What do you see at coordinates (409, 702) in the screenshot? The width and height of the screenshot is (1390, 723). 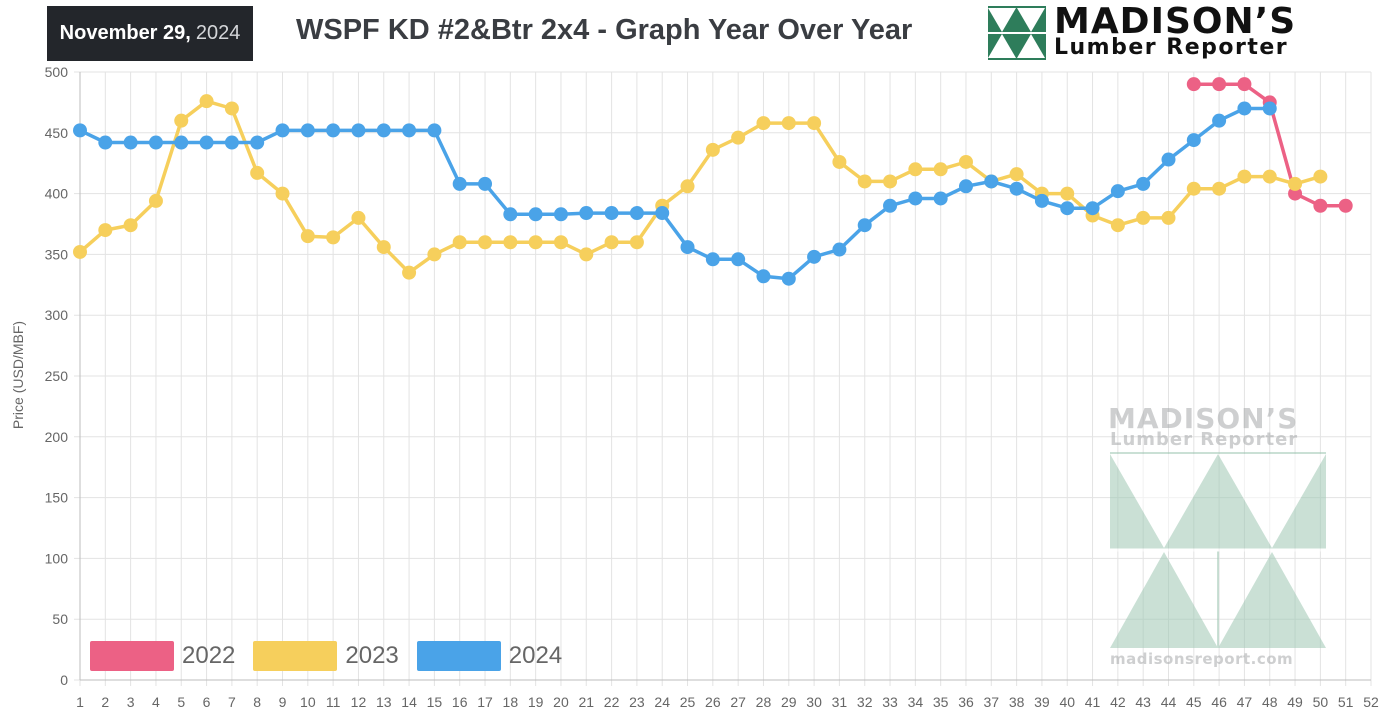 I see `x-tick-label: 14` at bounding box center [409, 702].